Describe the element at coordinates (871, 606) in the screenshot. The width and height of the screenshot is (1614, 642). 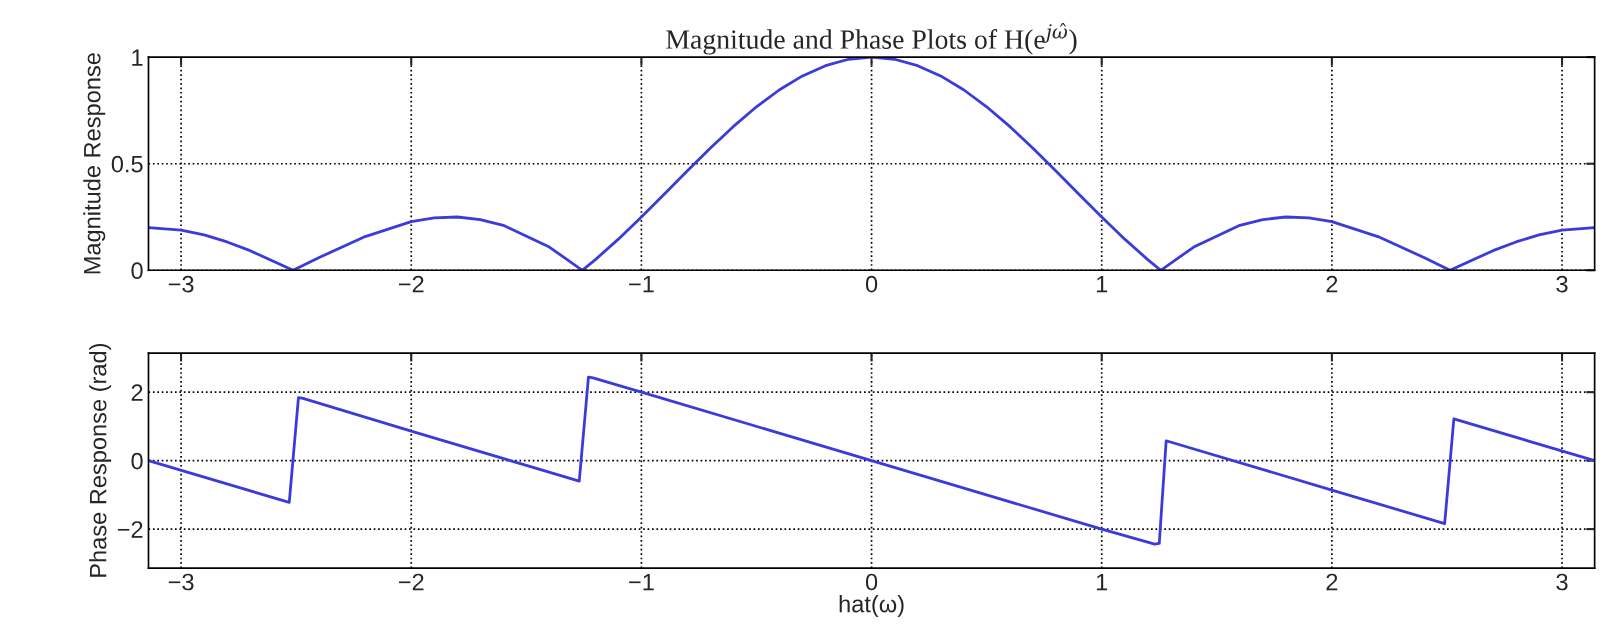
I see `x-axis-title: hat(ω)` at that location.